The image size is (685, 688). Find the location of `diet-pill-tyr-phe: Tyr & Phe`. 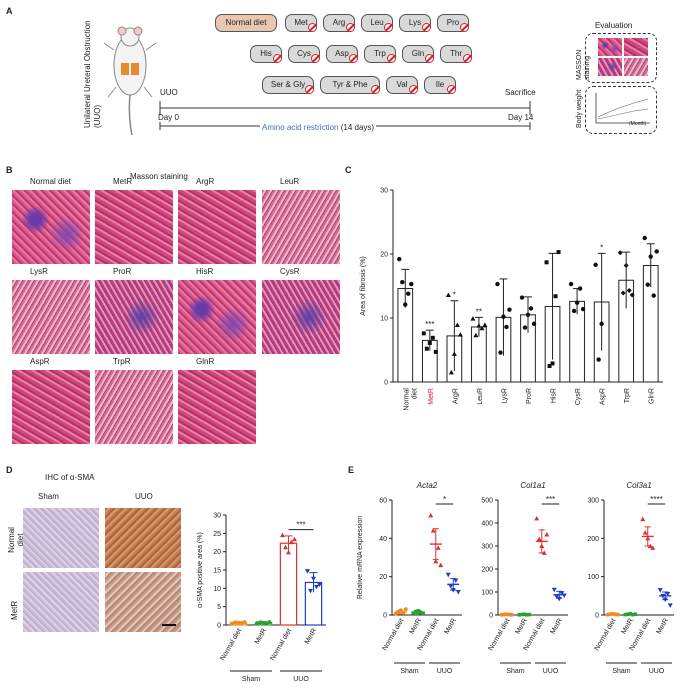

diet-pill-tyr-phe: Tyr & Phe is located at coordinates (350, 85).